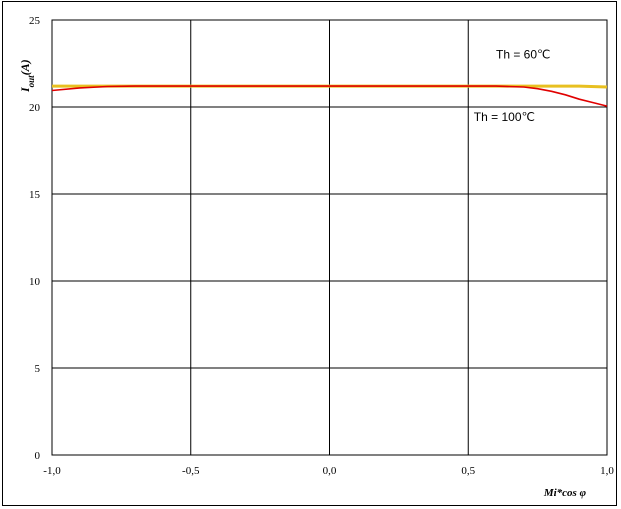  I want to click on x-axis-label: Mi*cos φ, so click(565, 493).